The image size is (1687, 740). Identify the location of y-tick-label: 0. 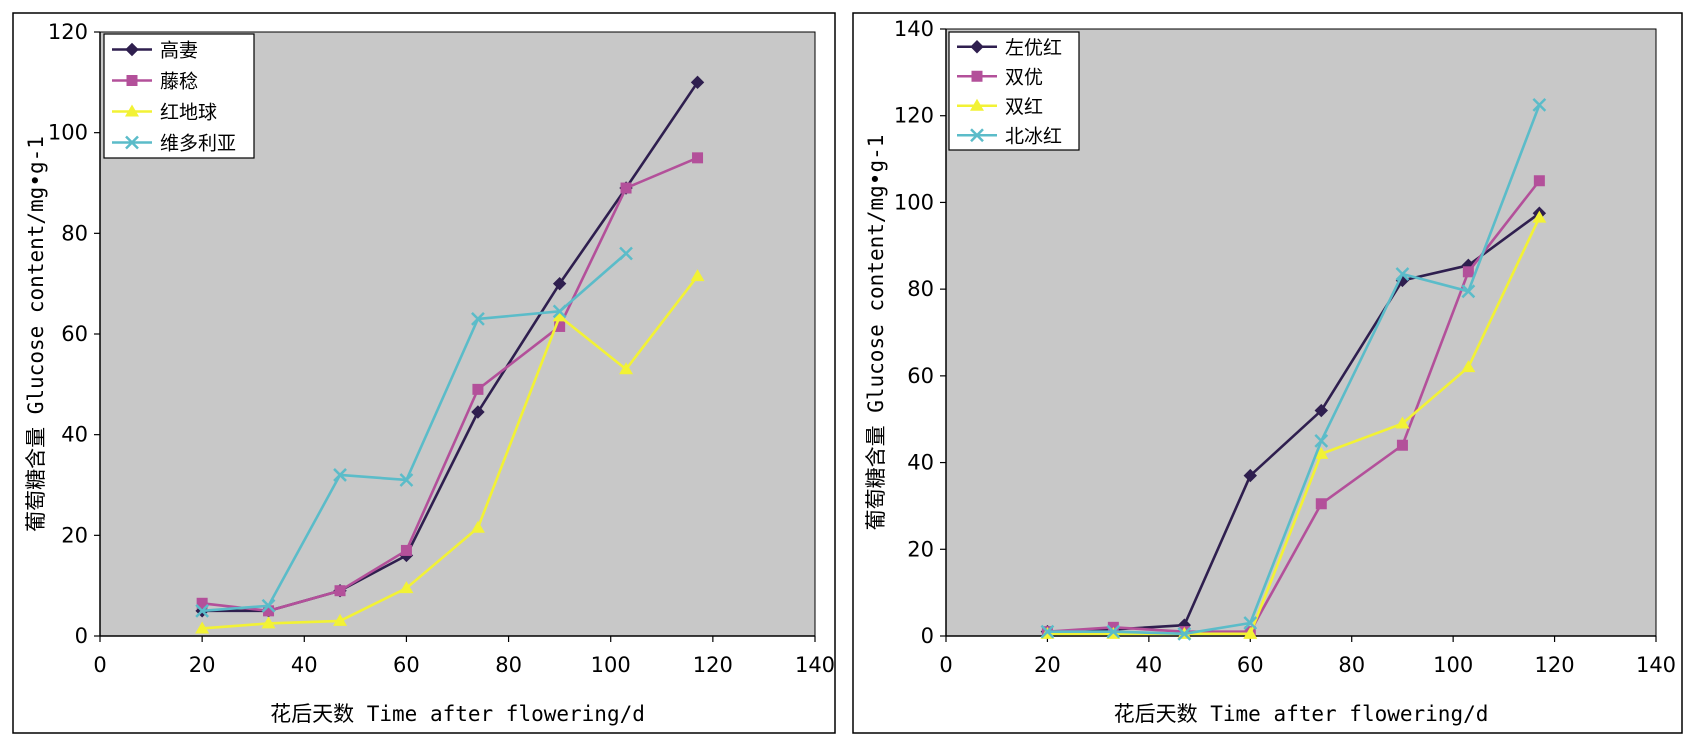
(81, 636).